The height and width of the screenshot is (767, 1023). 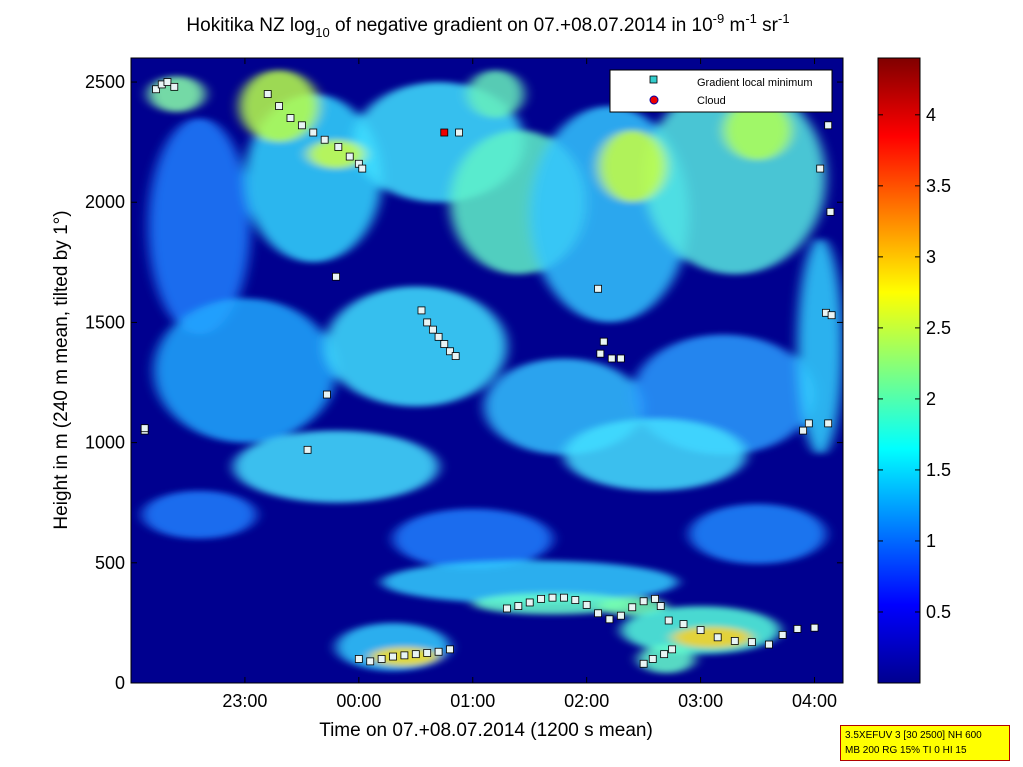 What do you see at coordinates (110, 563) in the screenshot?
I see `y-tick-label: 500` at bounding box center [110, 563].